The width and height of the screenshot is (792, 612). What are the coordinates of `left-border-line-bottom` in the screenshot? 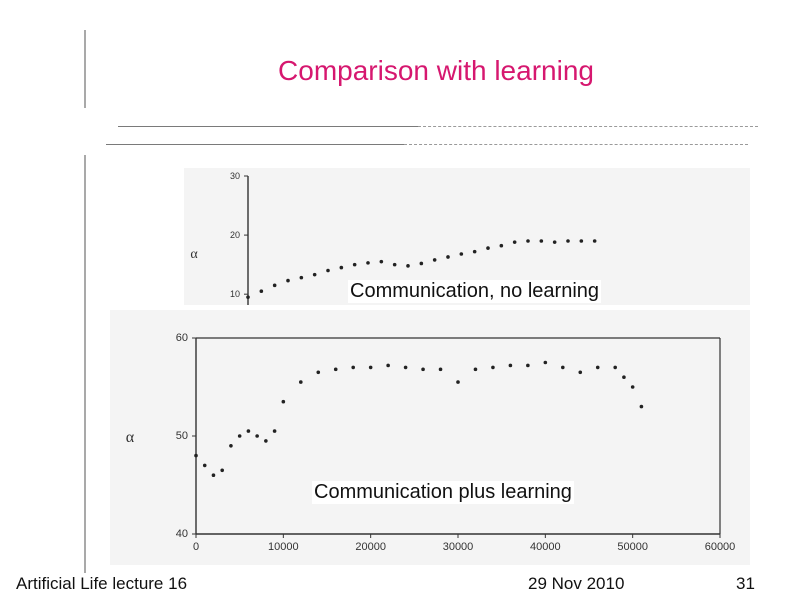 It's located at (85, 364).